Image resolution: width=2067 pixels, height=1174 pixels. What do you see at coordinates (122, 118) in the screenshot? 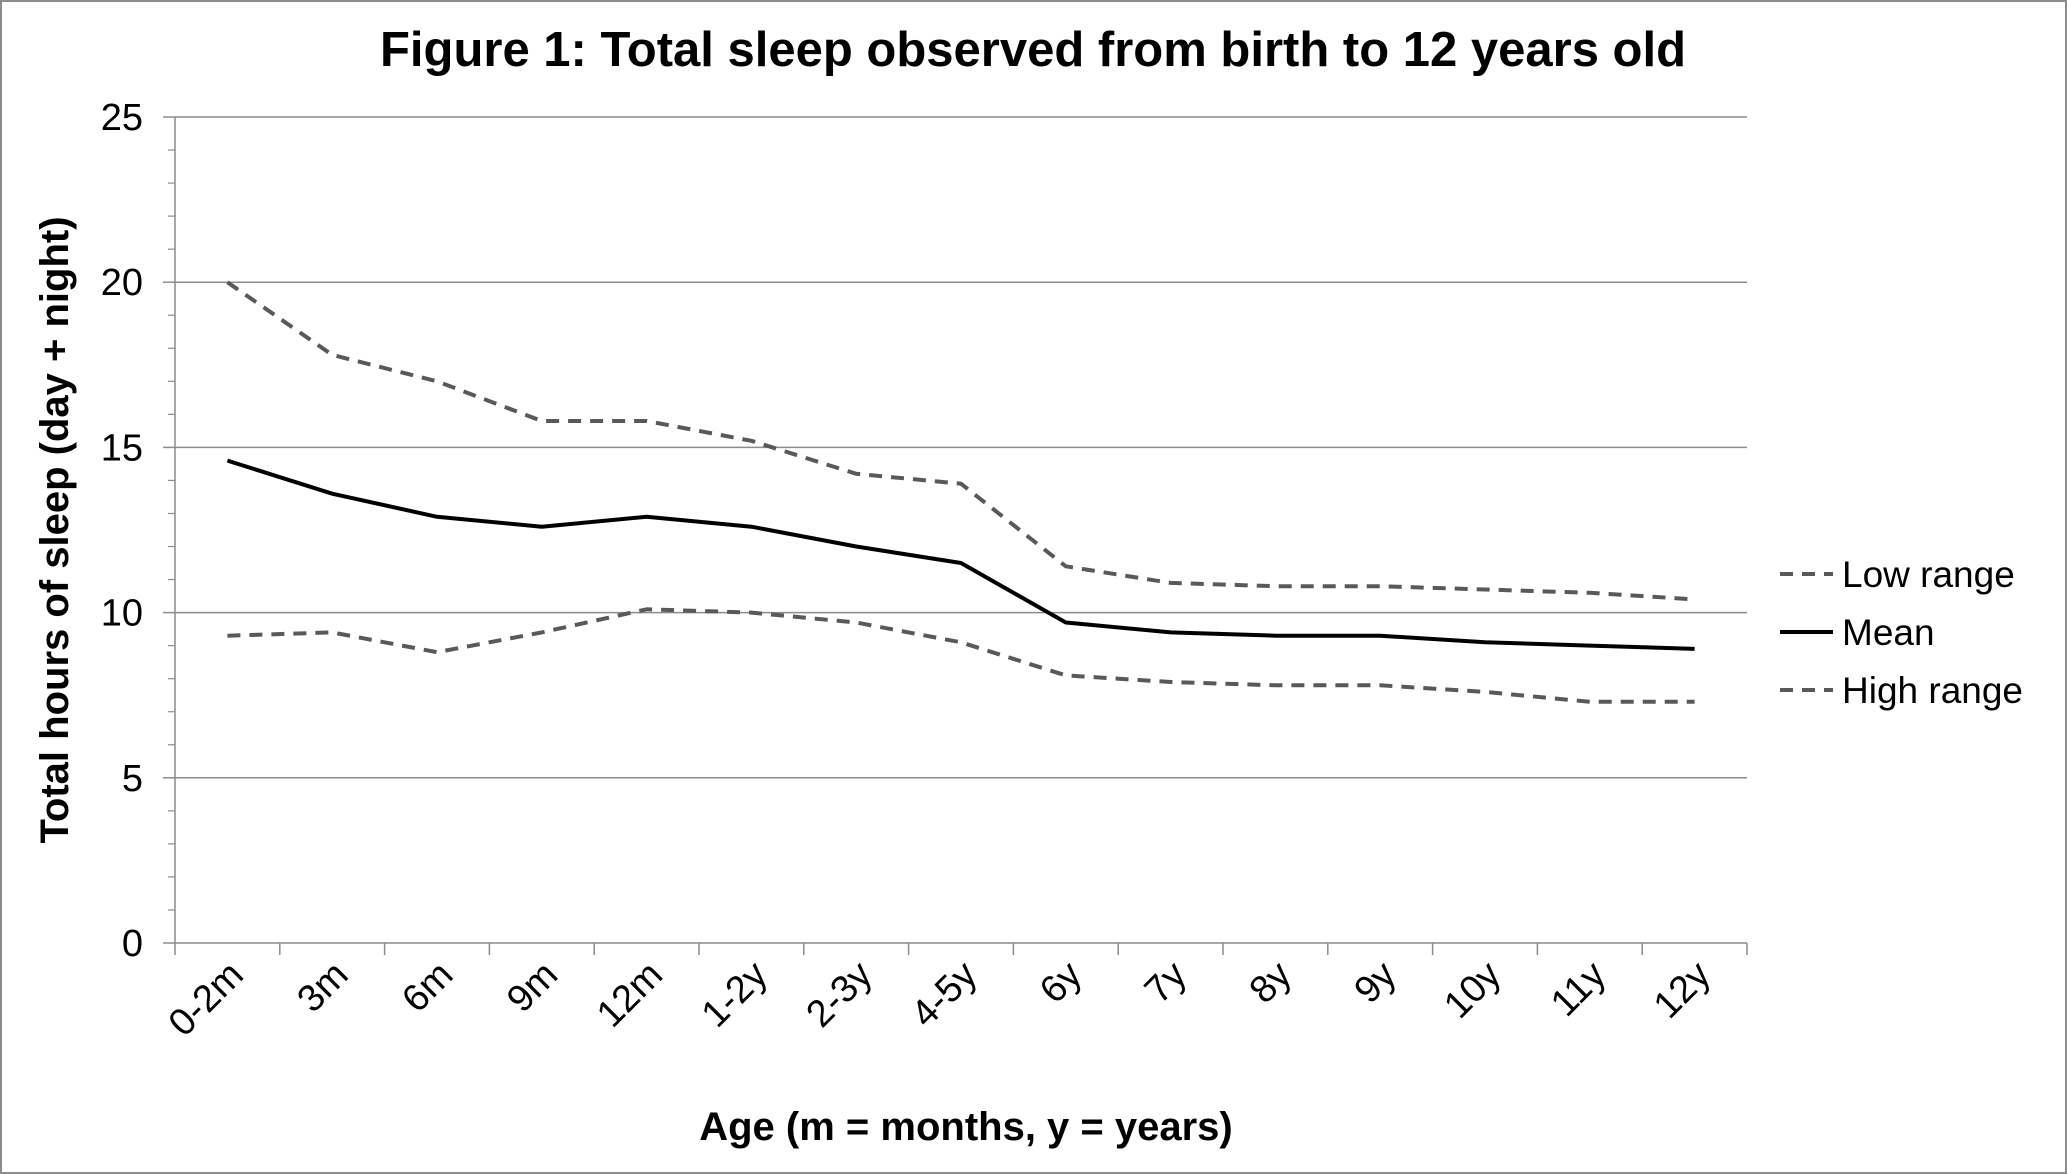
I see `y-tick-label: 25` at bounding box center [122, 118].